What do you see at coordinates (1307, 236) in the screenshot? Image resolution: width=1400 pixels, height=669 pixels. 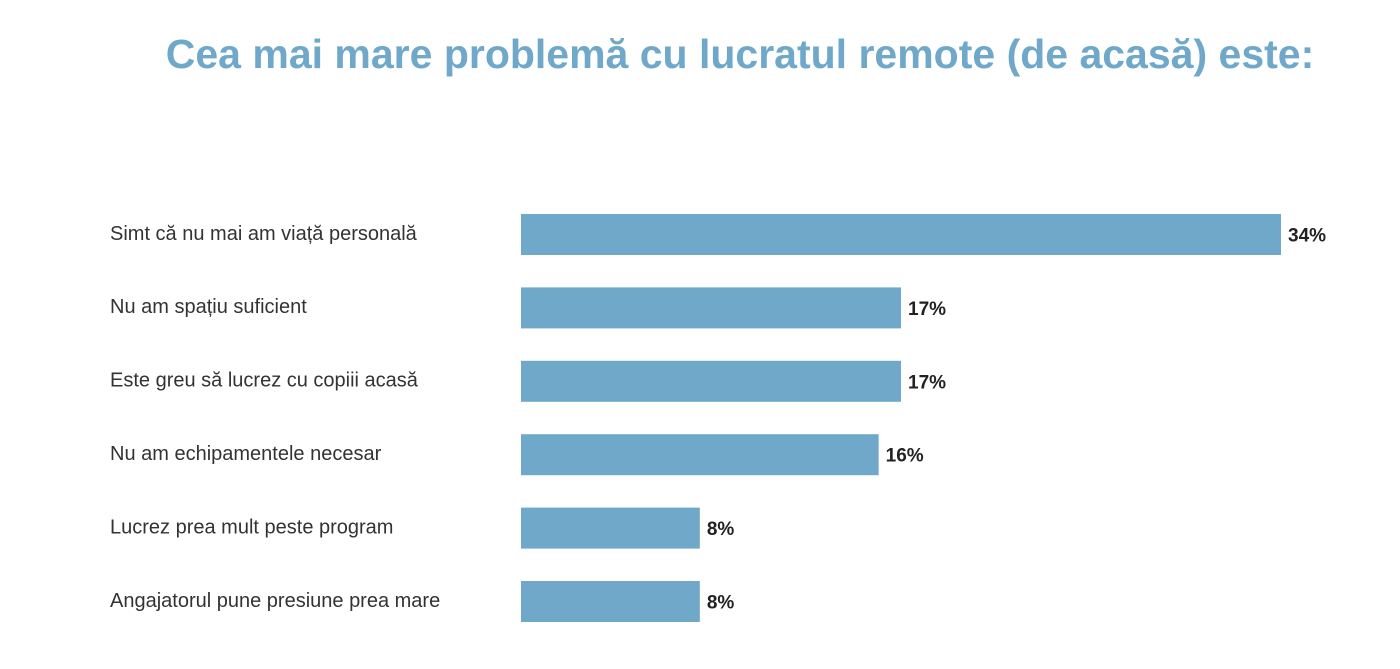 I see `value-label: 34%` at bounding box center [1307, 236].